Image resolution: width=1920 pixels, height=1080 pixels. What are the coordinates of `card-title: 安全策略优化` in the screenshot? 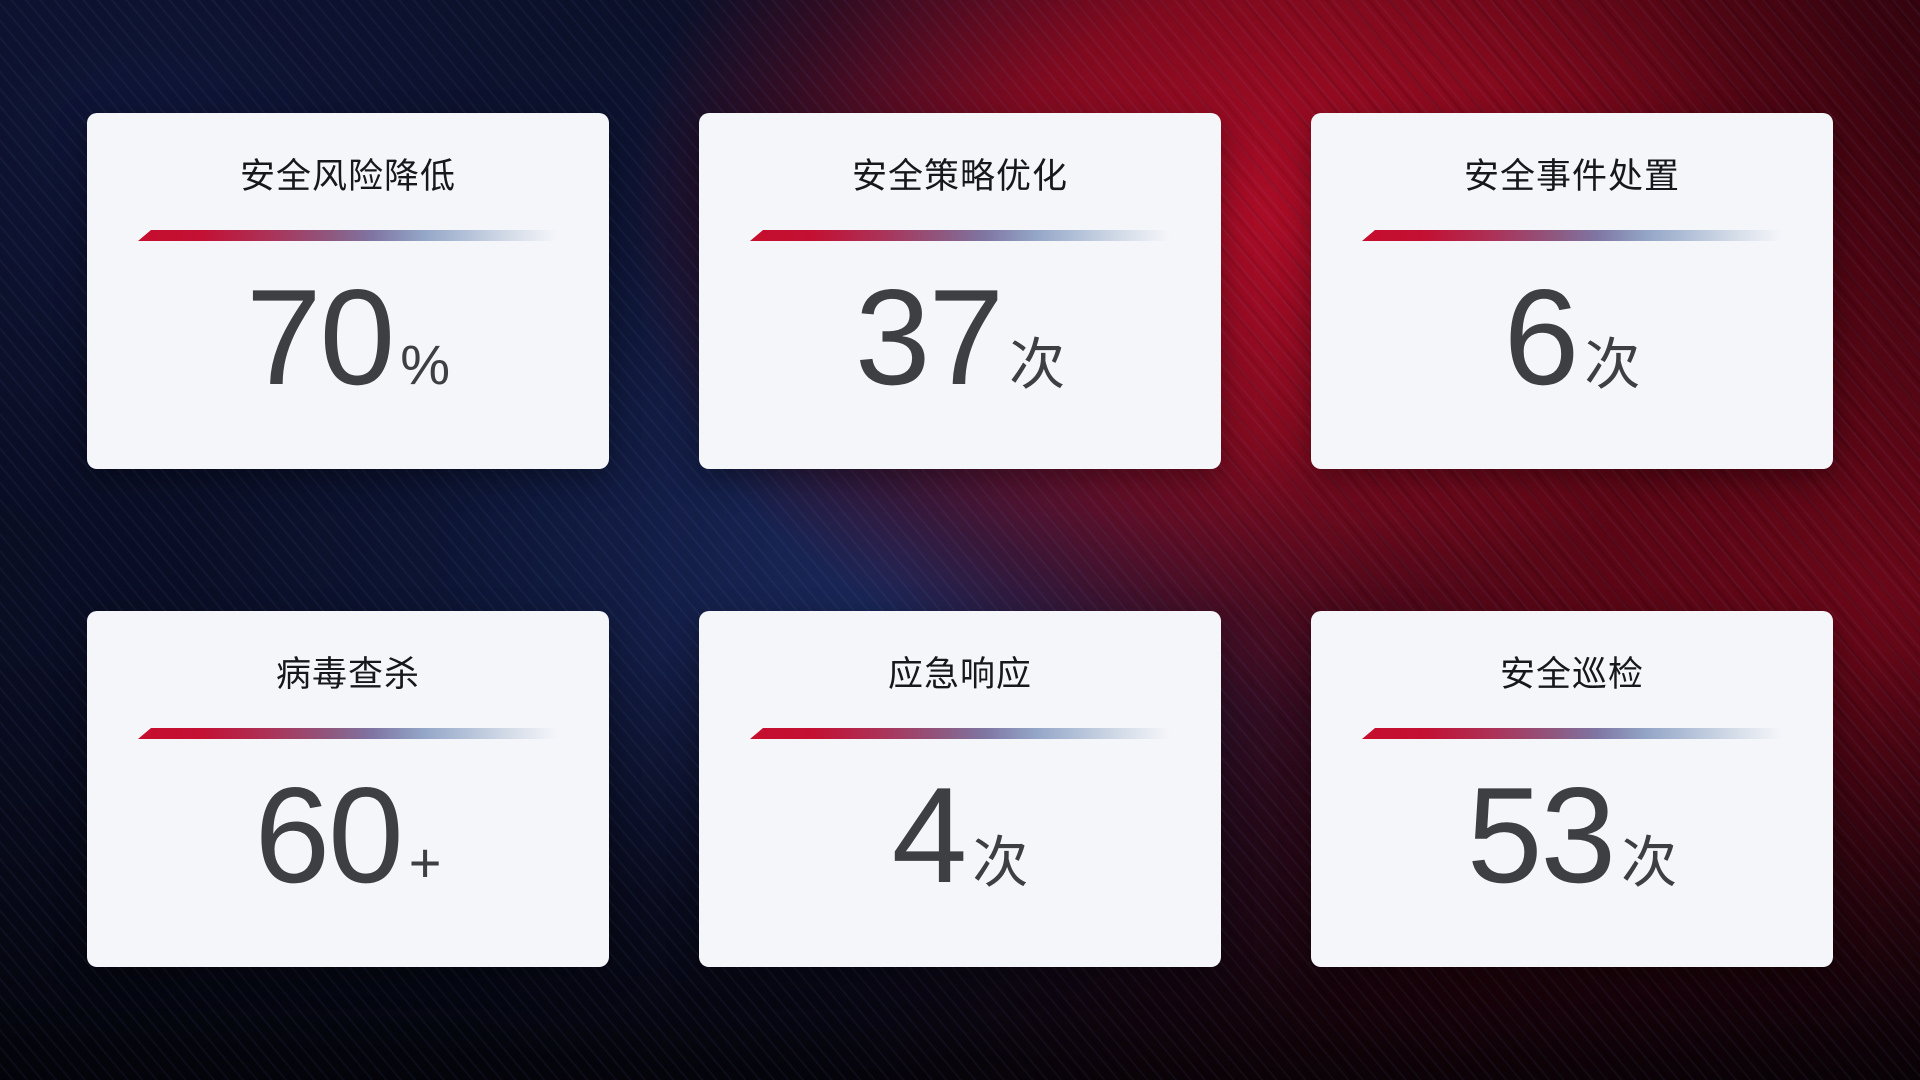 It's located at (959, 176).